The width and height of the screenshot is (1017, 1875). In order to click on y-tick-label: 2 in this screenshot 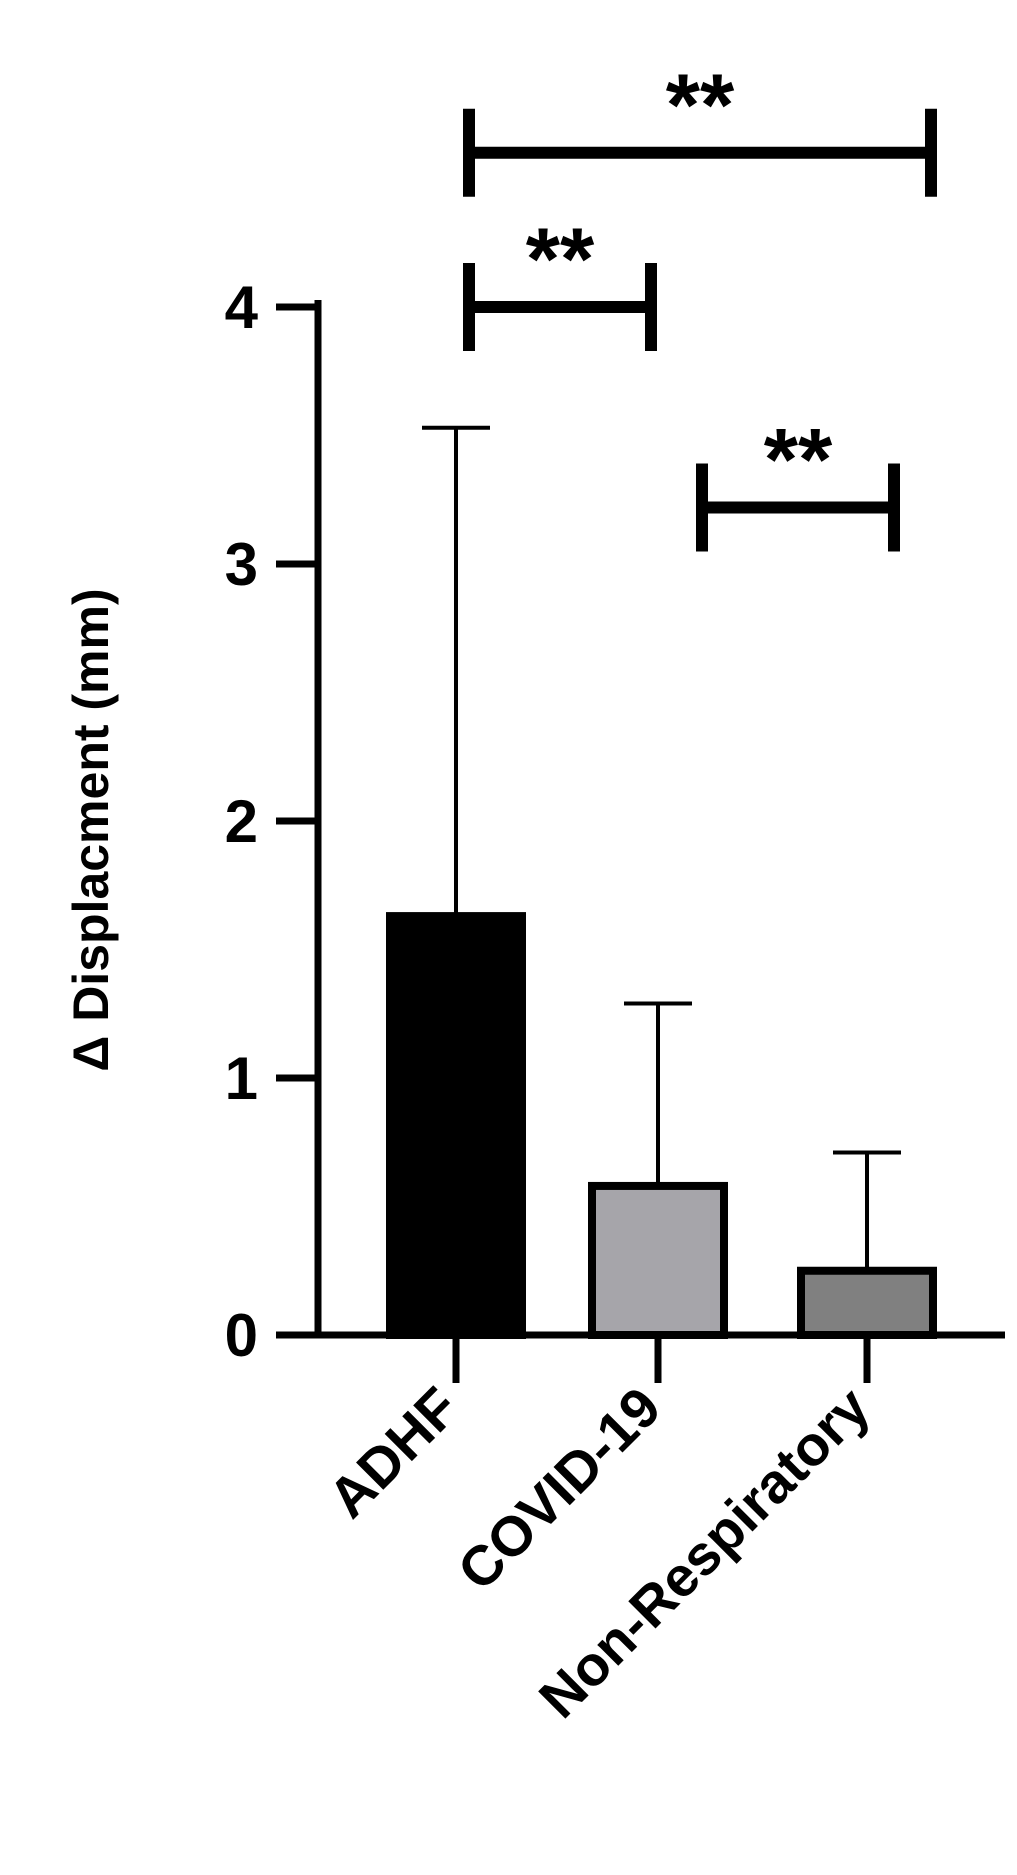, I will do `click(241, 821)`.